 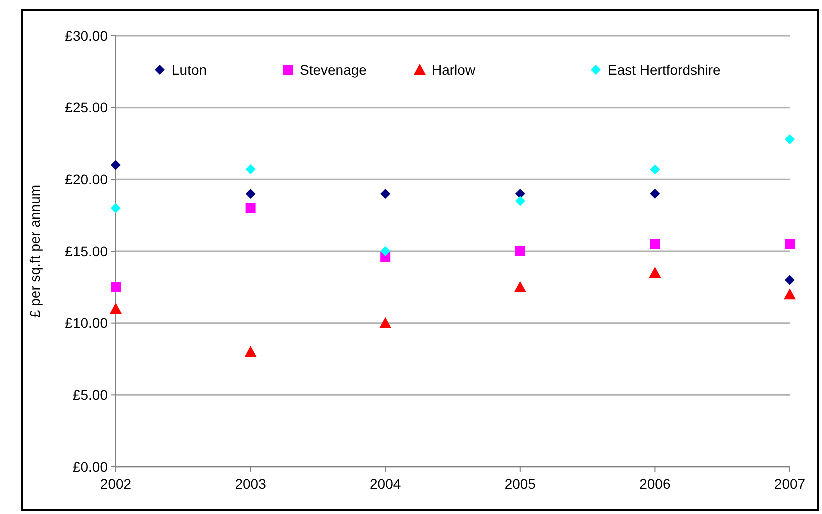 What do you see at coordinates (86, 180) in the screenshot?
I see `y-tick-label: £20.00` at bounding box center [86, 180].